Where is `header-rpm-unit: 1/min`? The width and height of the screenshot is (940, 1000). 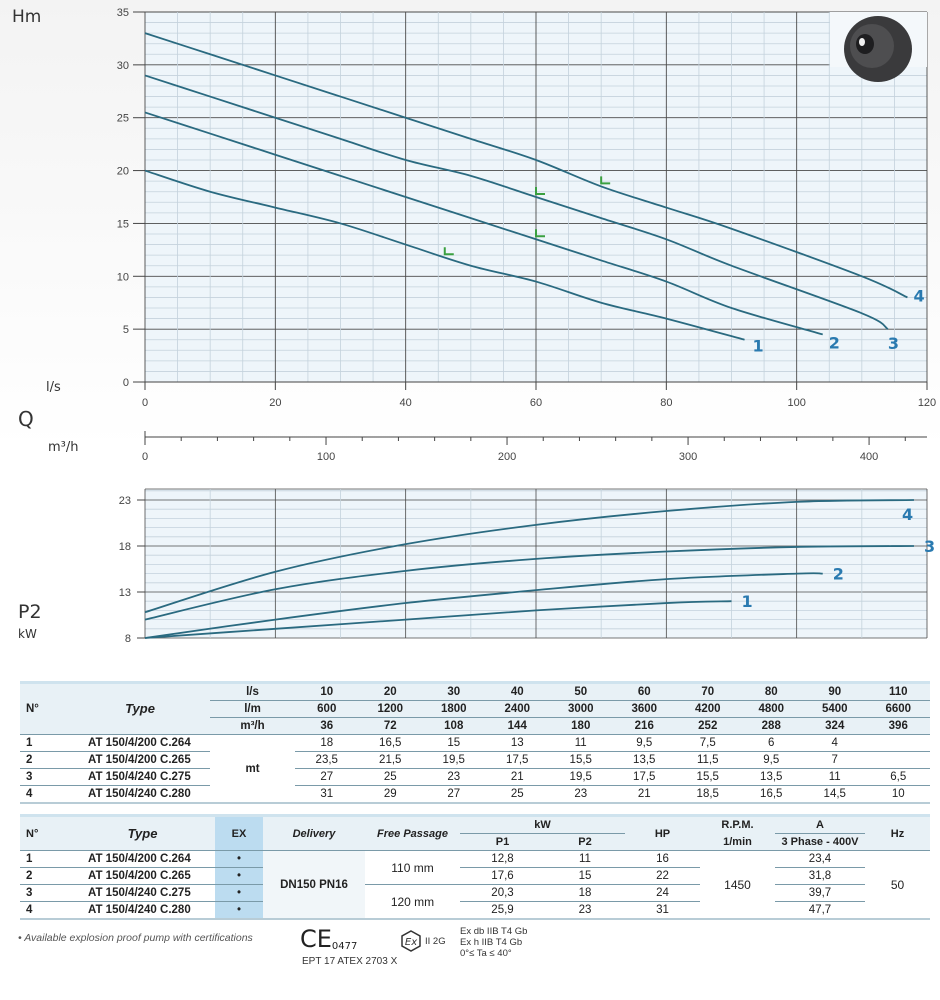 header-rpm-unit: 1/min is located at coordinates (737, 841).